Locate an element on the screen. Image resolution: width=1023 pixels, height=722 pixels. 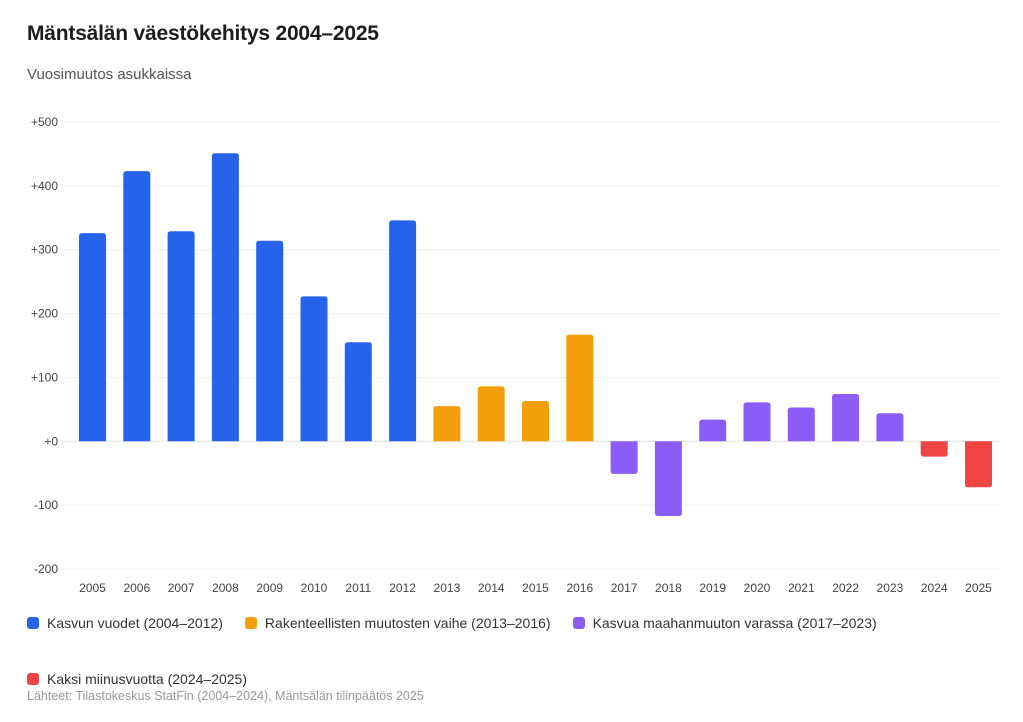
x-tick-label: 2025 is located at coordinates (978, 588).